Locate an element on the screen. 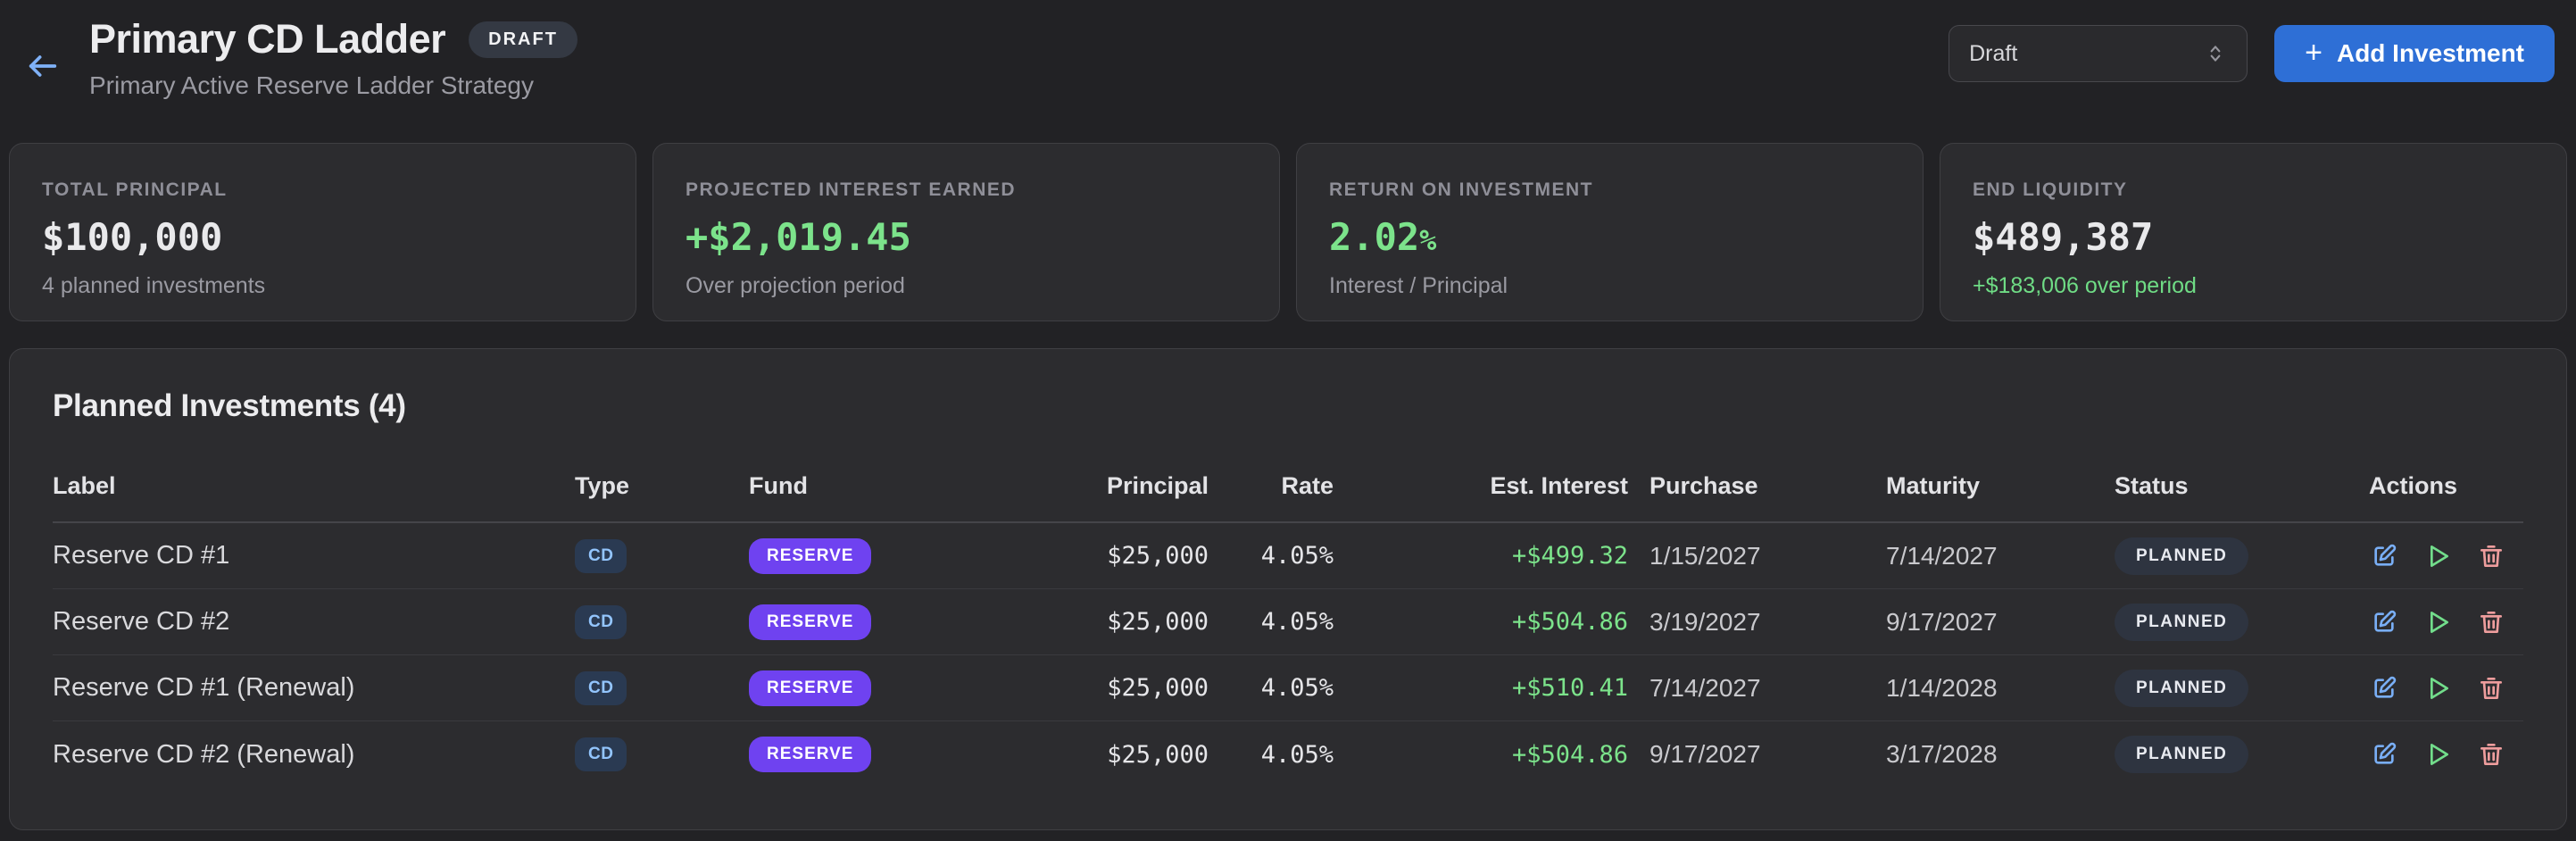 The image size is (2576, 841). maturity-date: 7/14/2027 is located at coordinates (1942, 556).